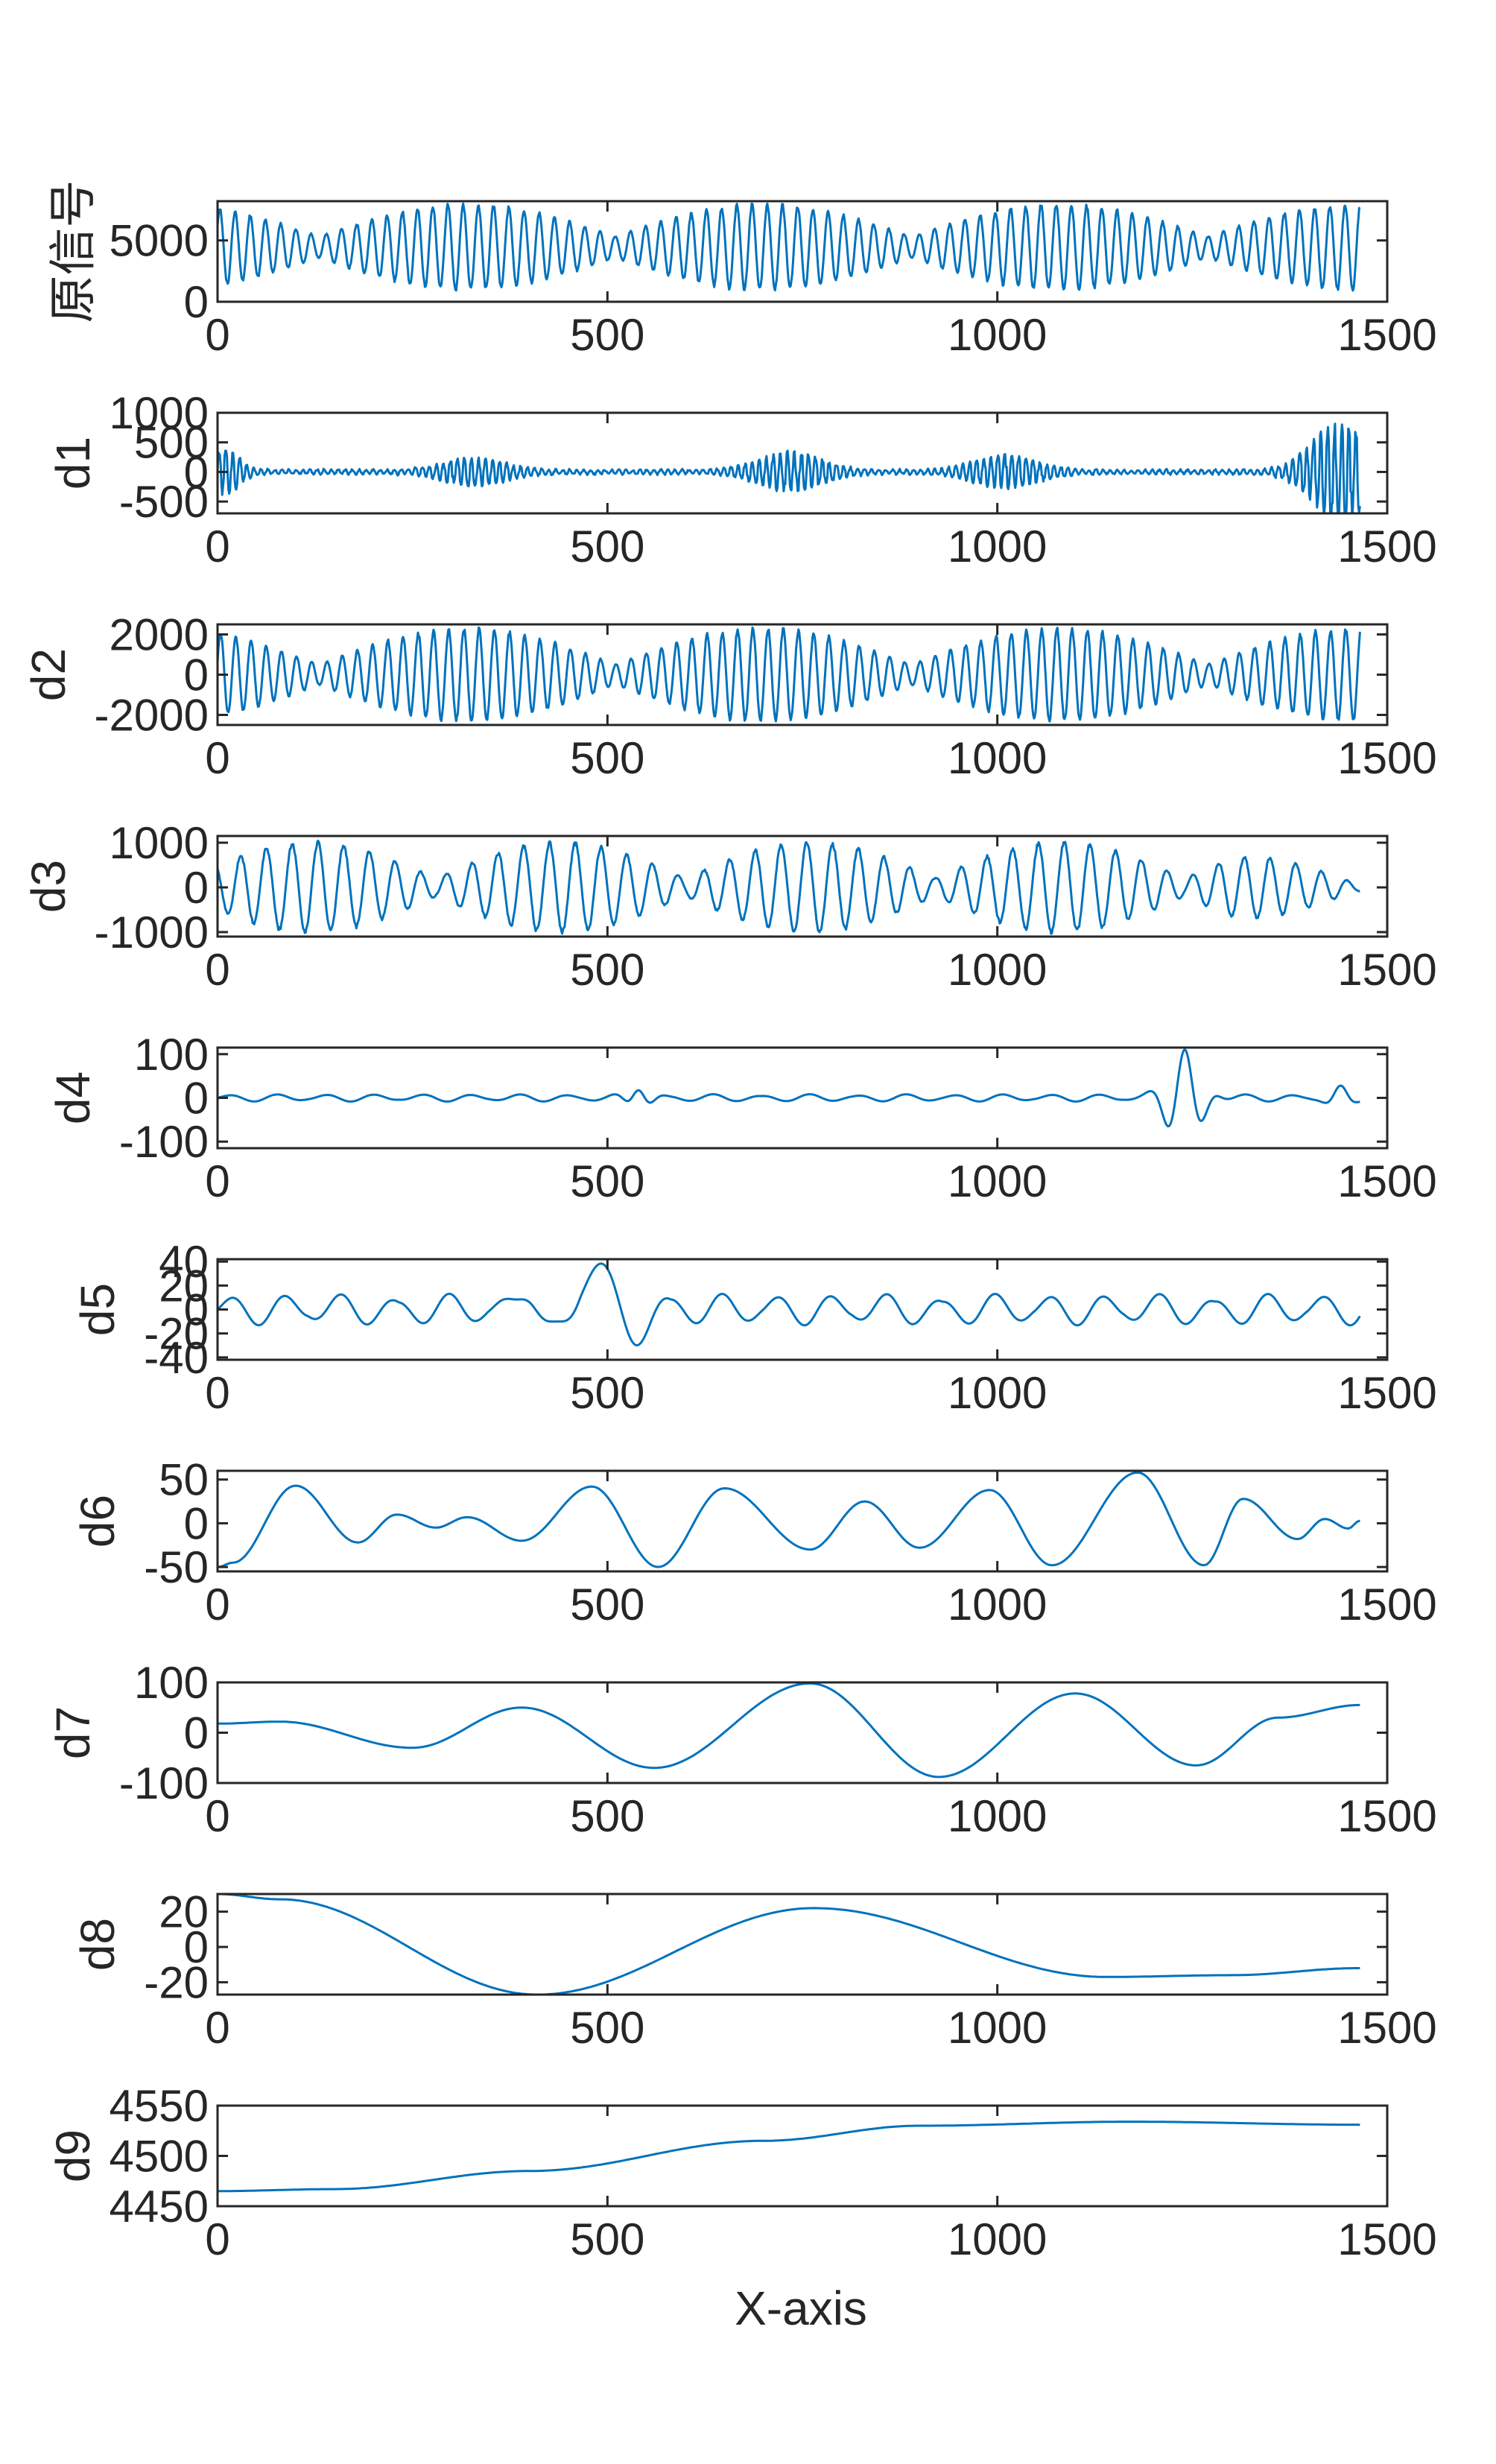 The width and height of the screenshot is (1496, 2464). What do you see at coordinates (48, 886) in the screenshot?
I see `y-axis-label: d3` at bounding box center [48, 886].